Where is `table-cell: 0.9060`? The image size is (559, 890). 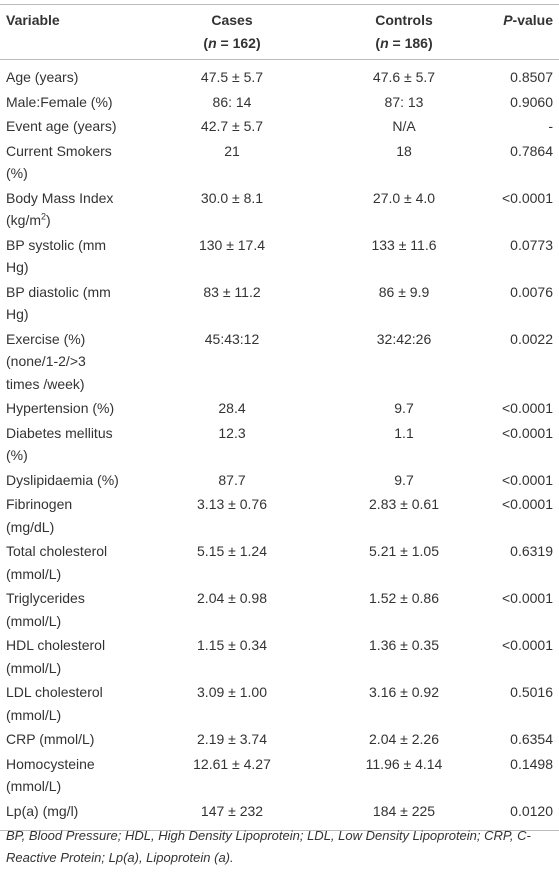
table-cell: 0.9060 is located at coordinates (531, 101).